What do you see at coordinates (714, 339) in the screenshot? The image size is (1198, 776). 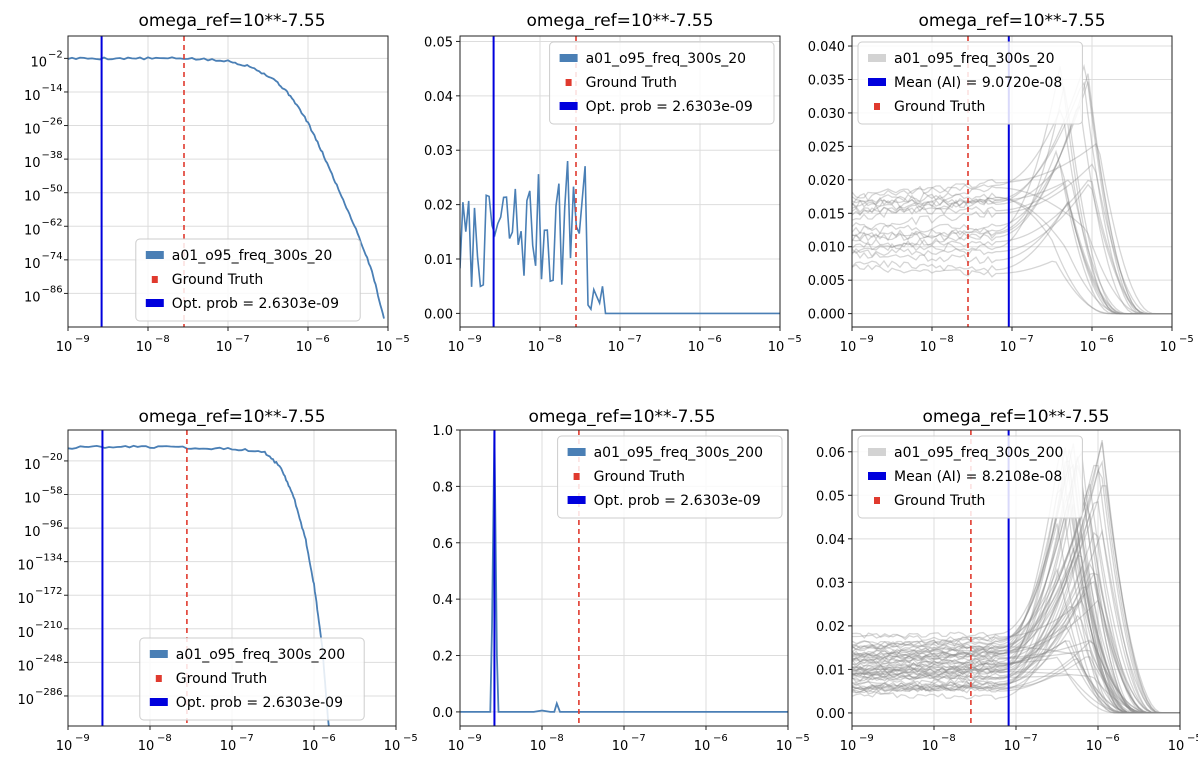 I see `x-tick-exponent: −6` at bounding box center [714, 339].